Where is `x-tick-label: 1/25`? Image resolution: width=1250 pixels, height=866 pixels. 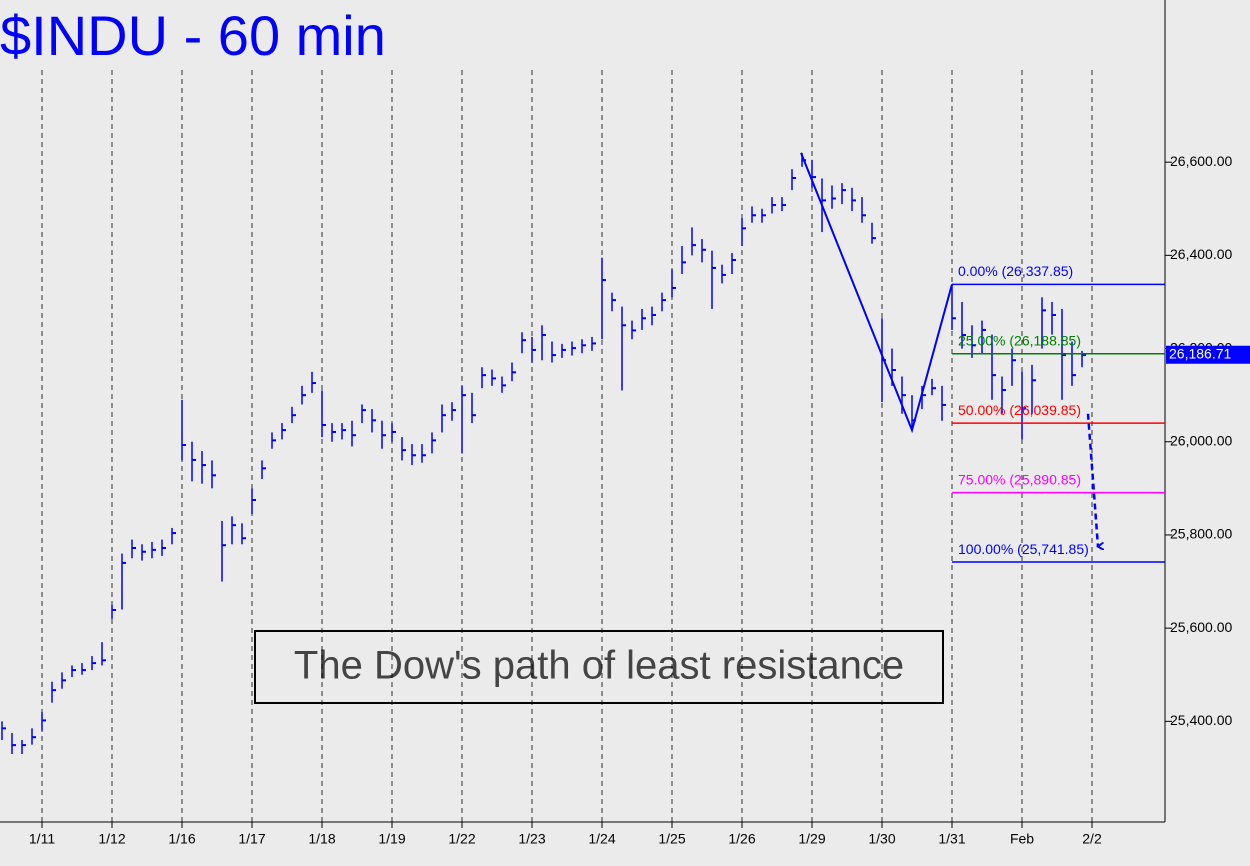
x-tick-label: 1/25 is located at coordinates (671, 839).